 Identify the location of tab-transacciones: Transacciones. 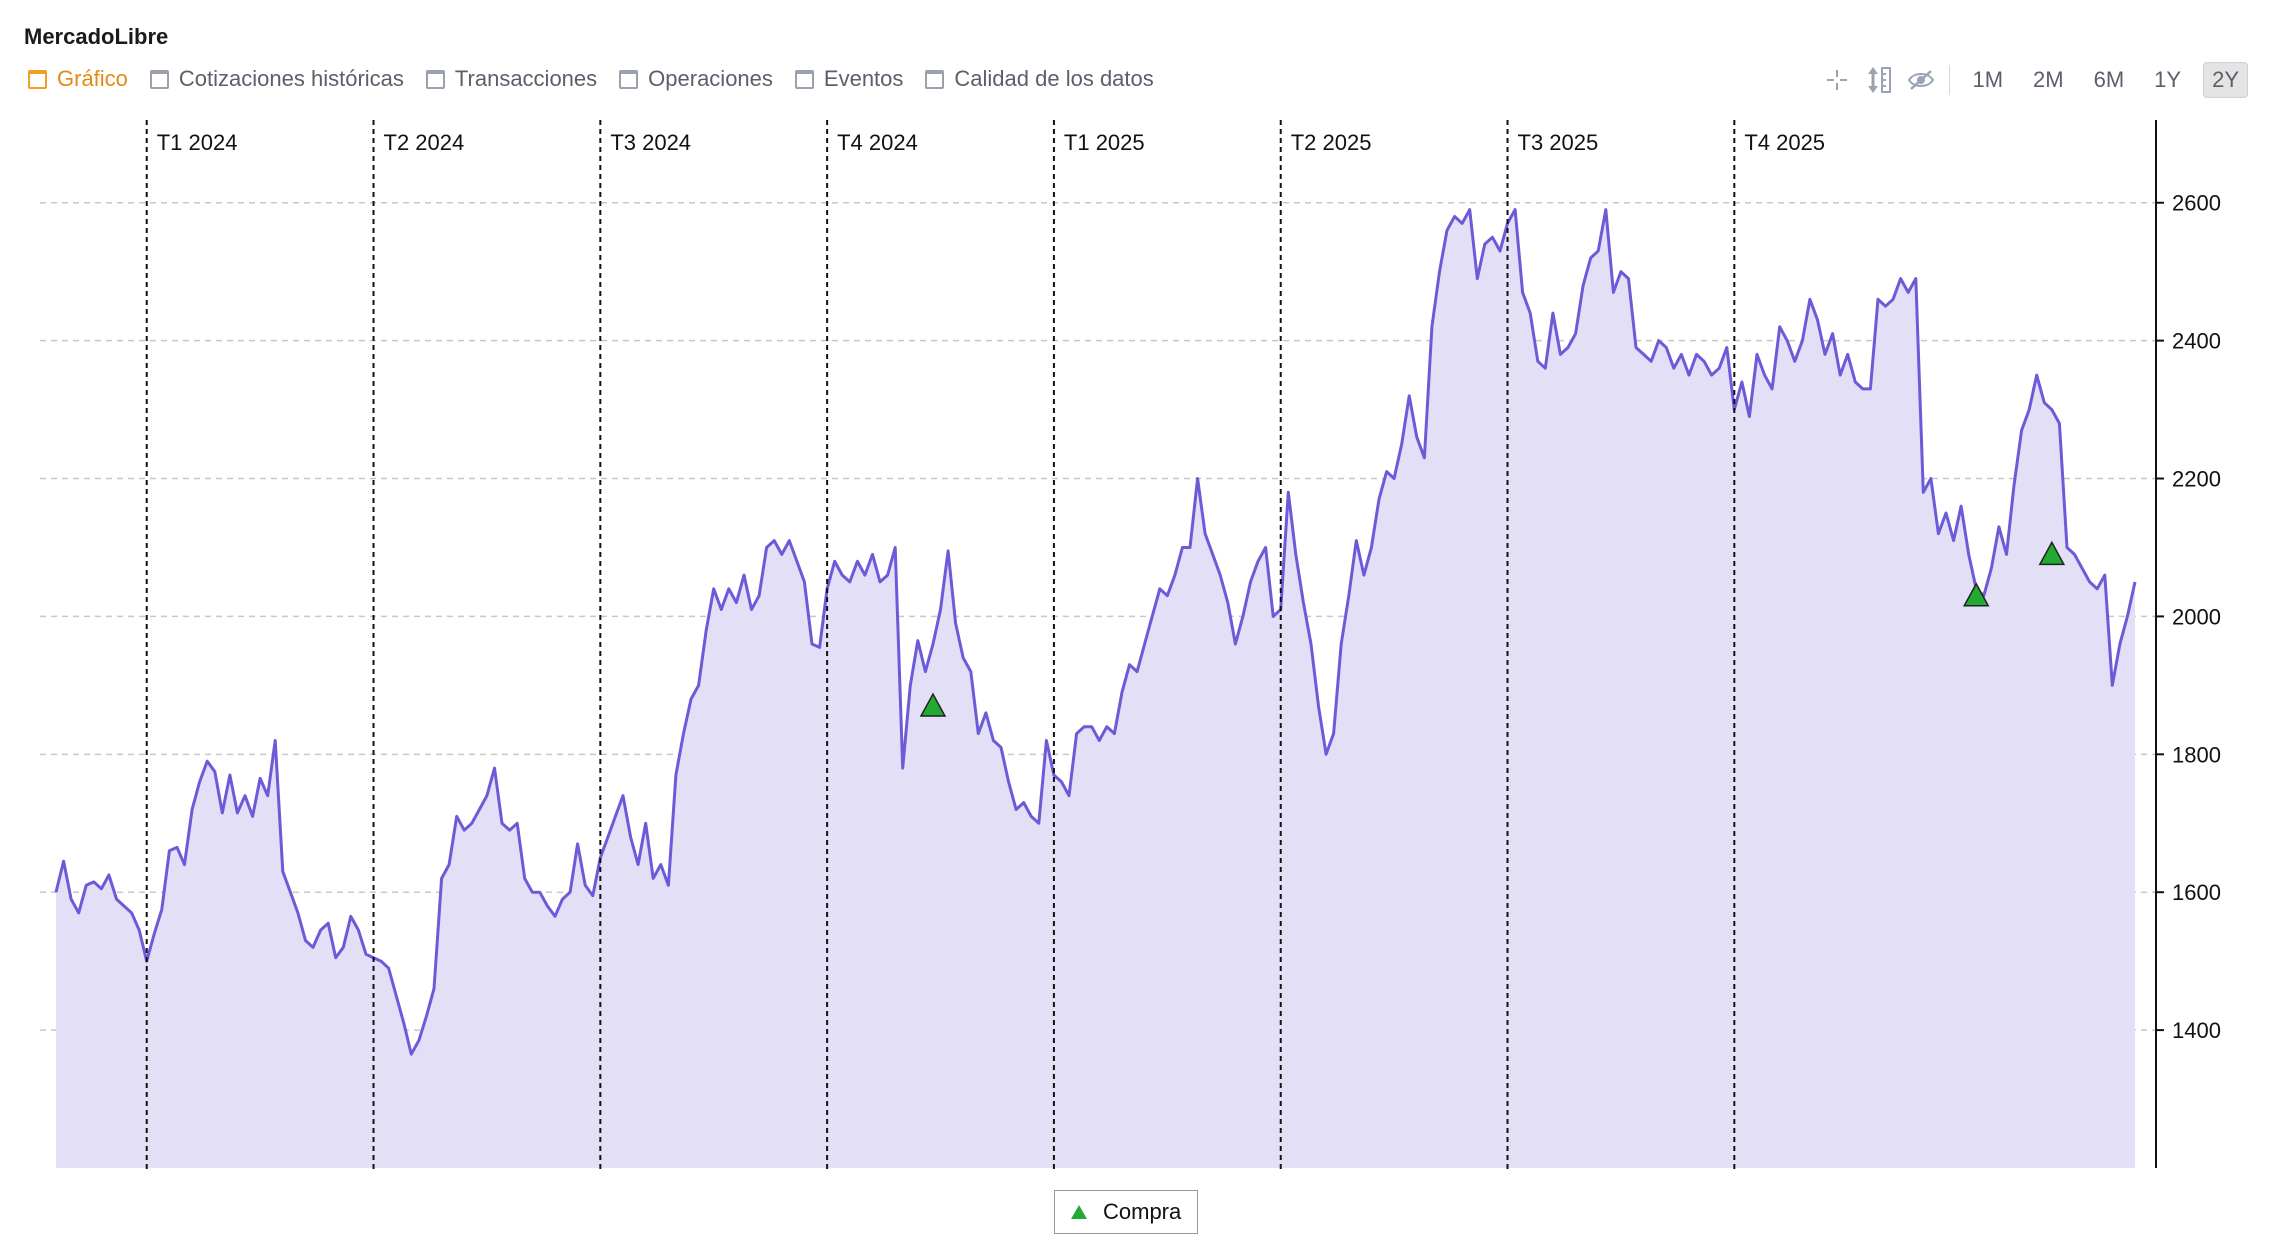
(511, 79).